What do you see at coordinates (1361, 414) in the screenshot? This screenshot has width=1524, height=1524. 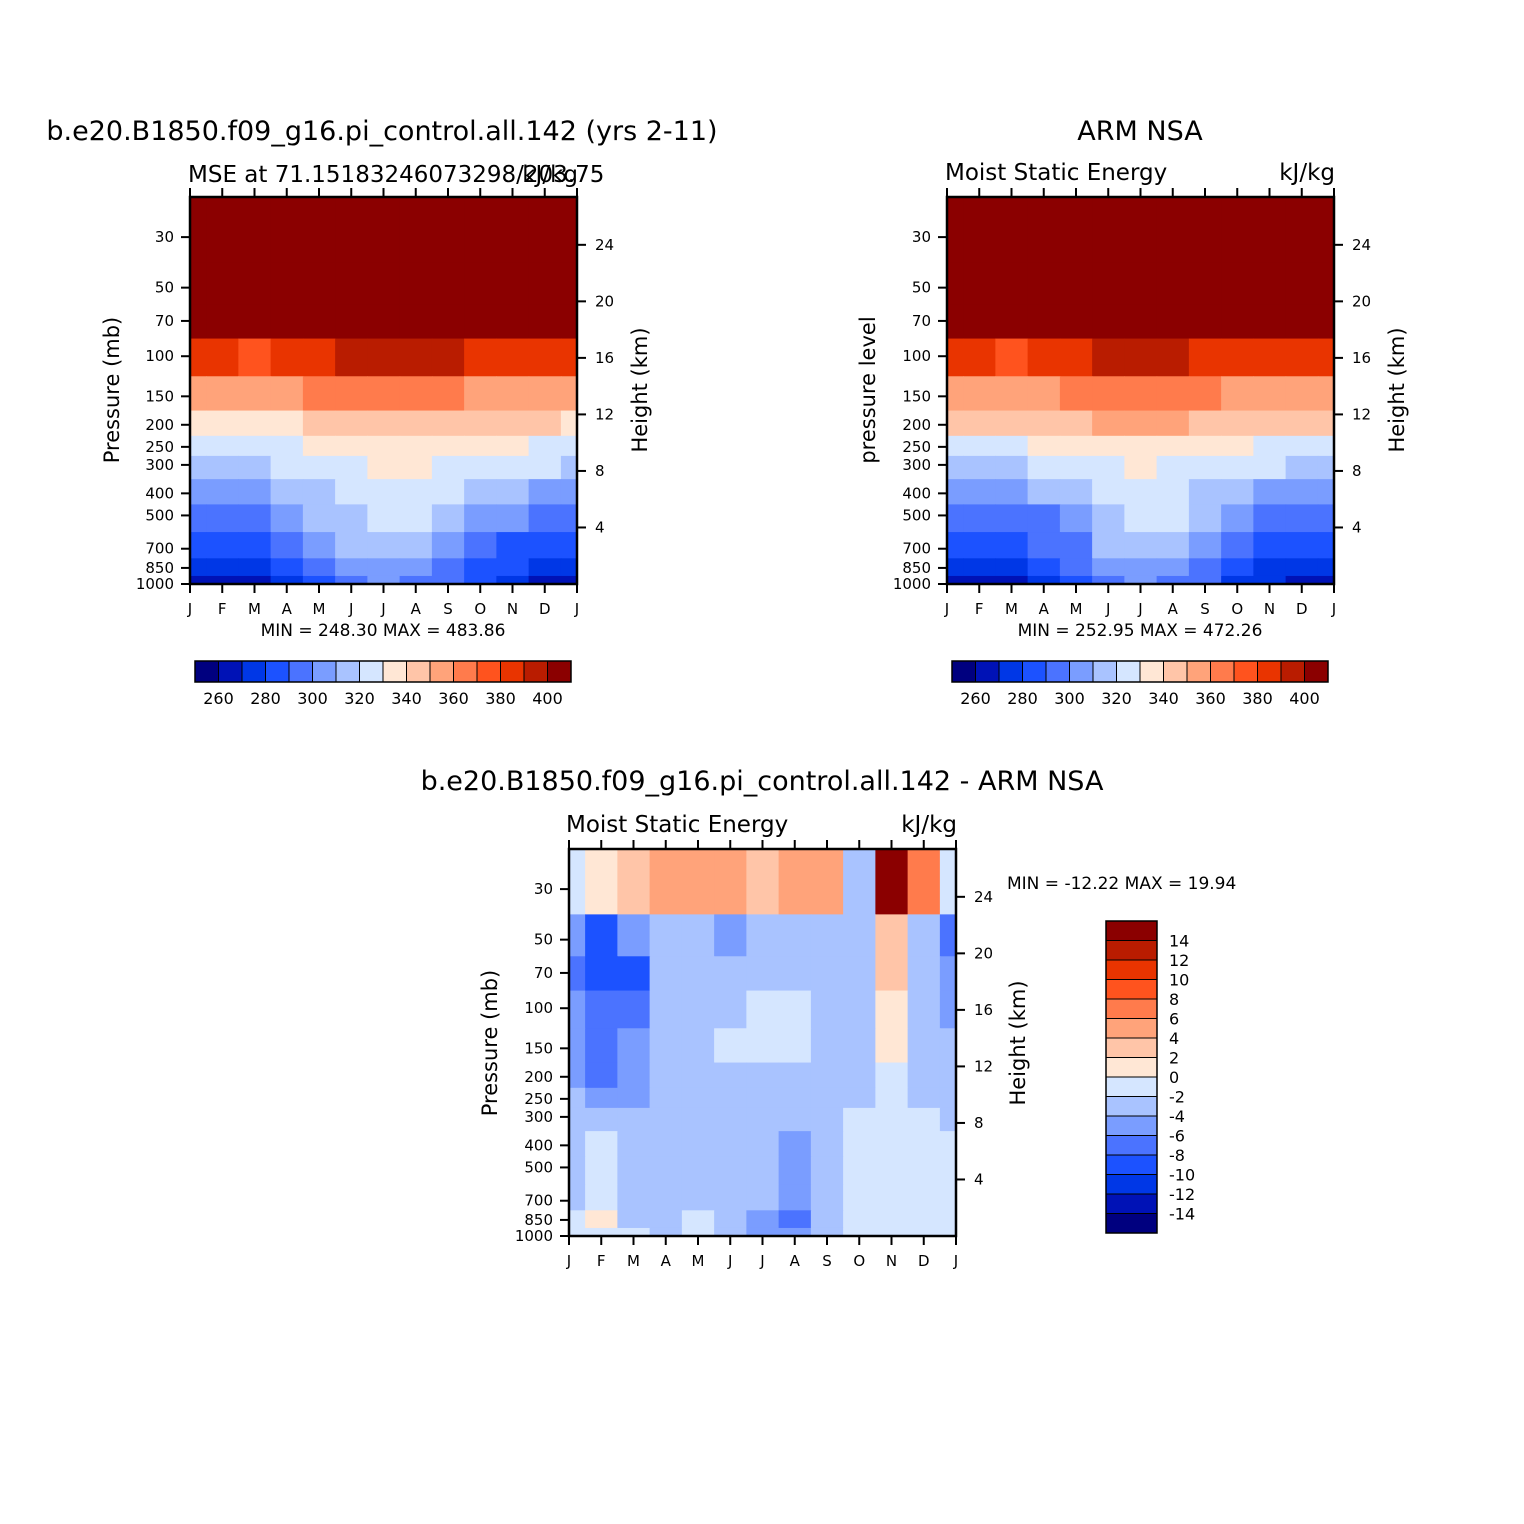 I see `y-tick-right-label: 12` at bounding box center [1361, 414].